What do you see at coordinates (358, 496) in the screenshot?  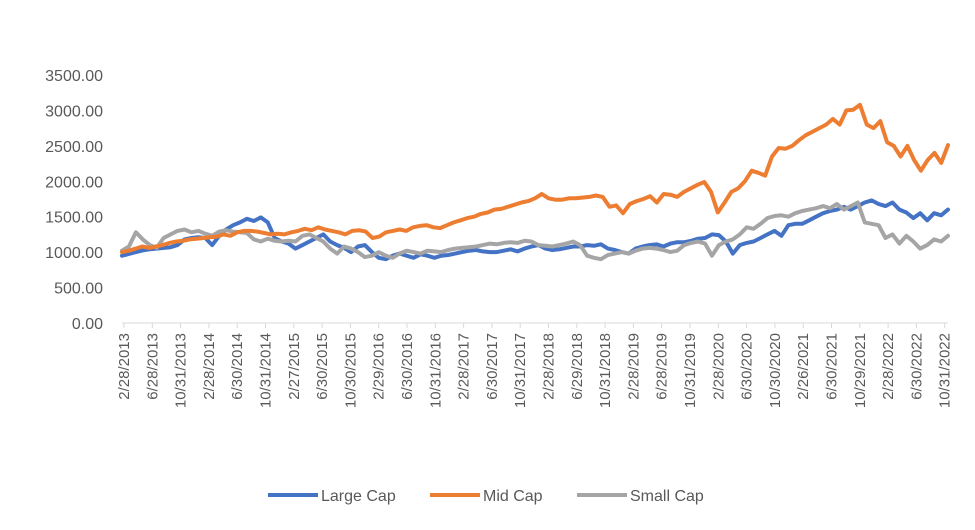 I see `legend-label-large-cap: Large Cap` at bounding box center [358, 496].